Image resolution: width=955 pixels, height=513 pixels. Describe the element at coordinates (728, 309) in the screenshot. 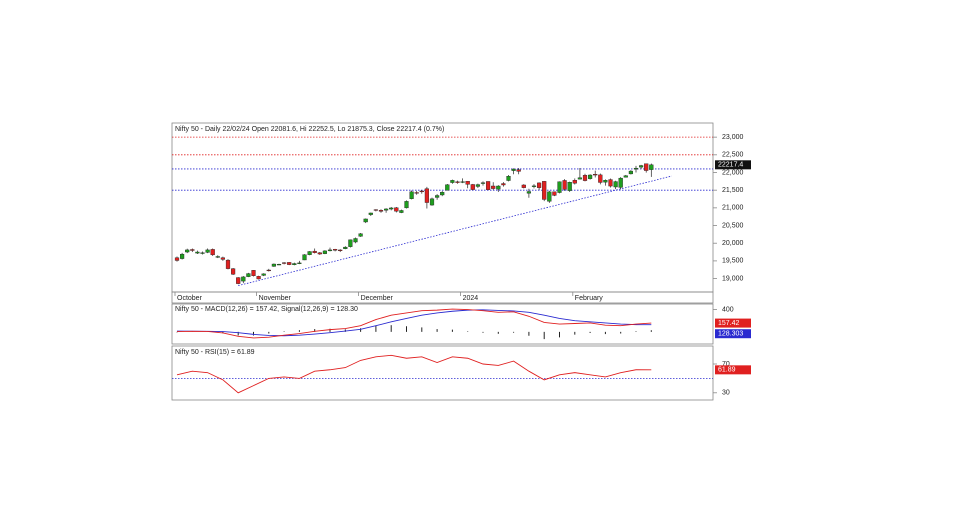

I see `y-tick-label: 400` at that location.